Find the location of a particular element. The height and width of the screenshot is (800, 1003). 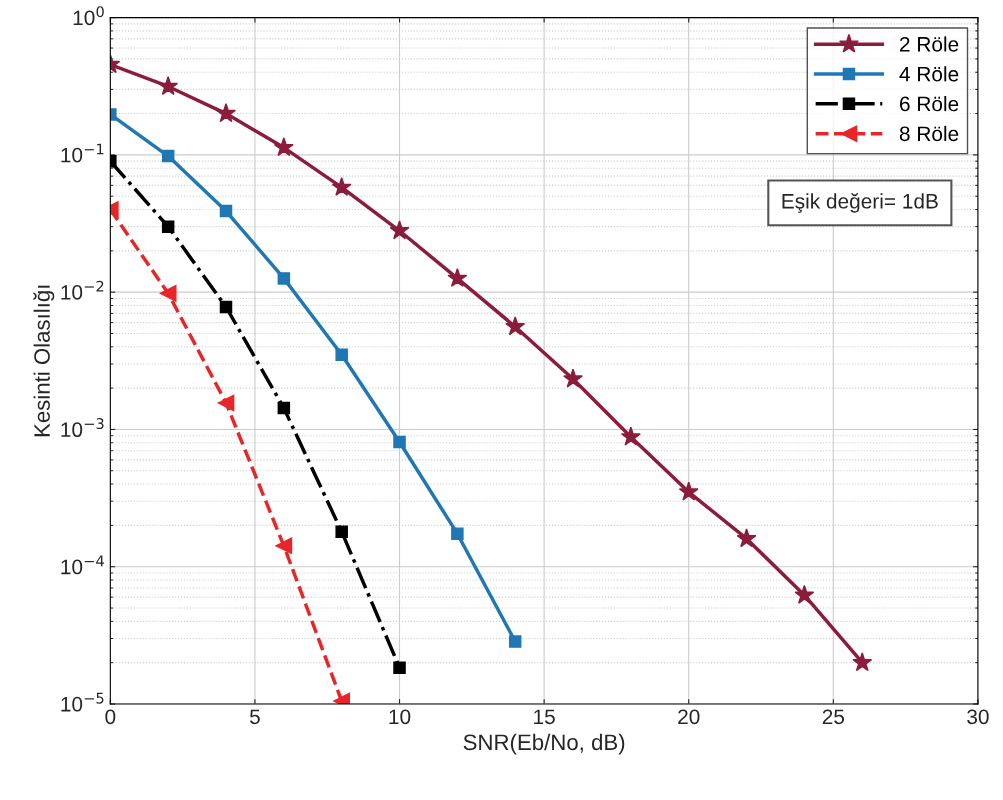

y-tick-label: 10$^{−2}$ is located at coordinates (82, 290).